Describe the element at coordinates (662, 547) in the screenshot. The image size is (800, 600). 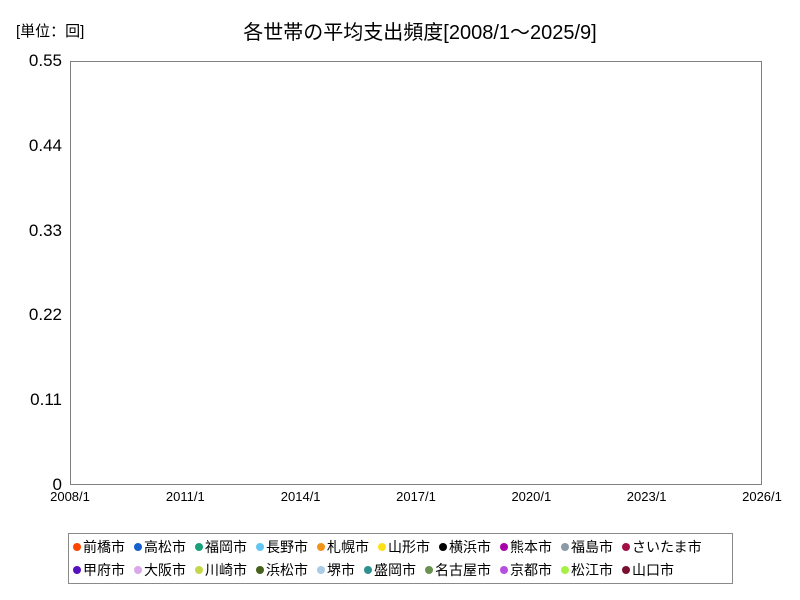
I see `legend-item-さいたま市: さいたま市` at that location.